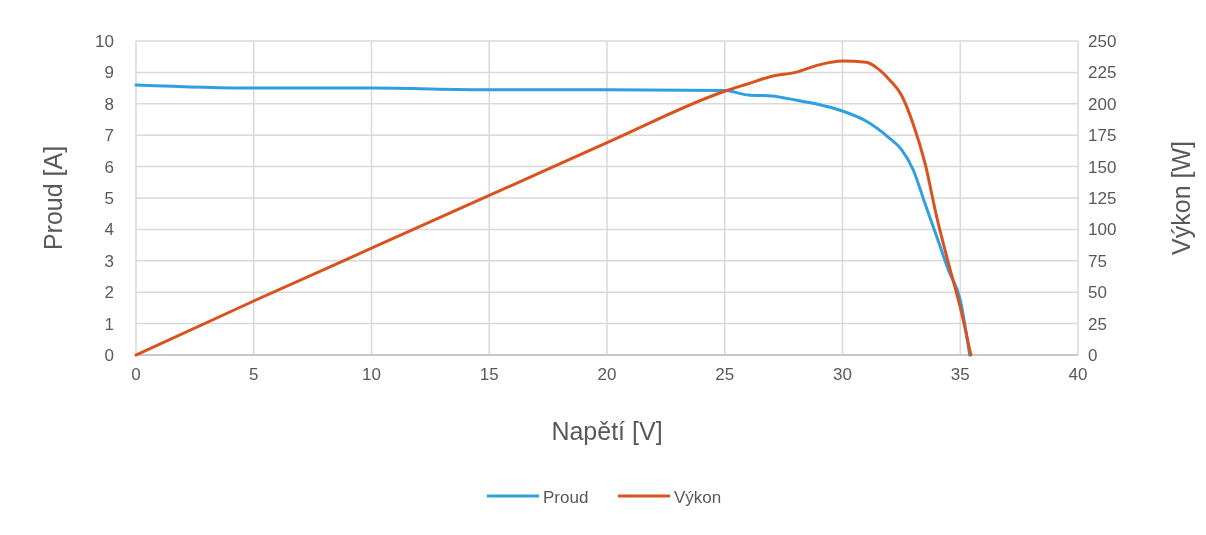  What do you see at coordinates (607, 431) in the screenshot?
I see `x-axis-title: Napětí [V]` at bounding box center [607, 431].